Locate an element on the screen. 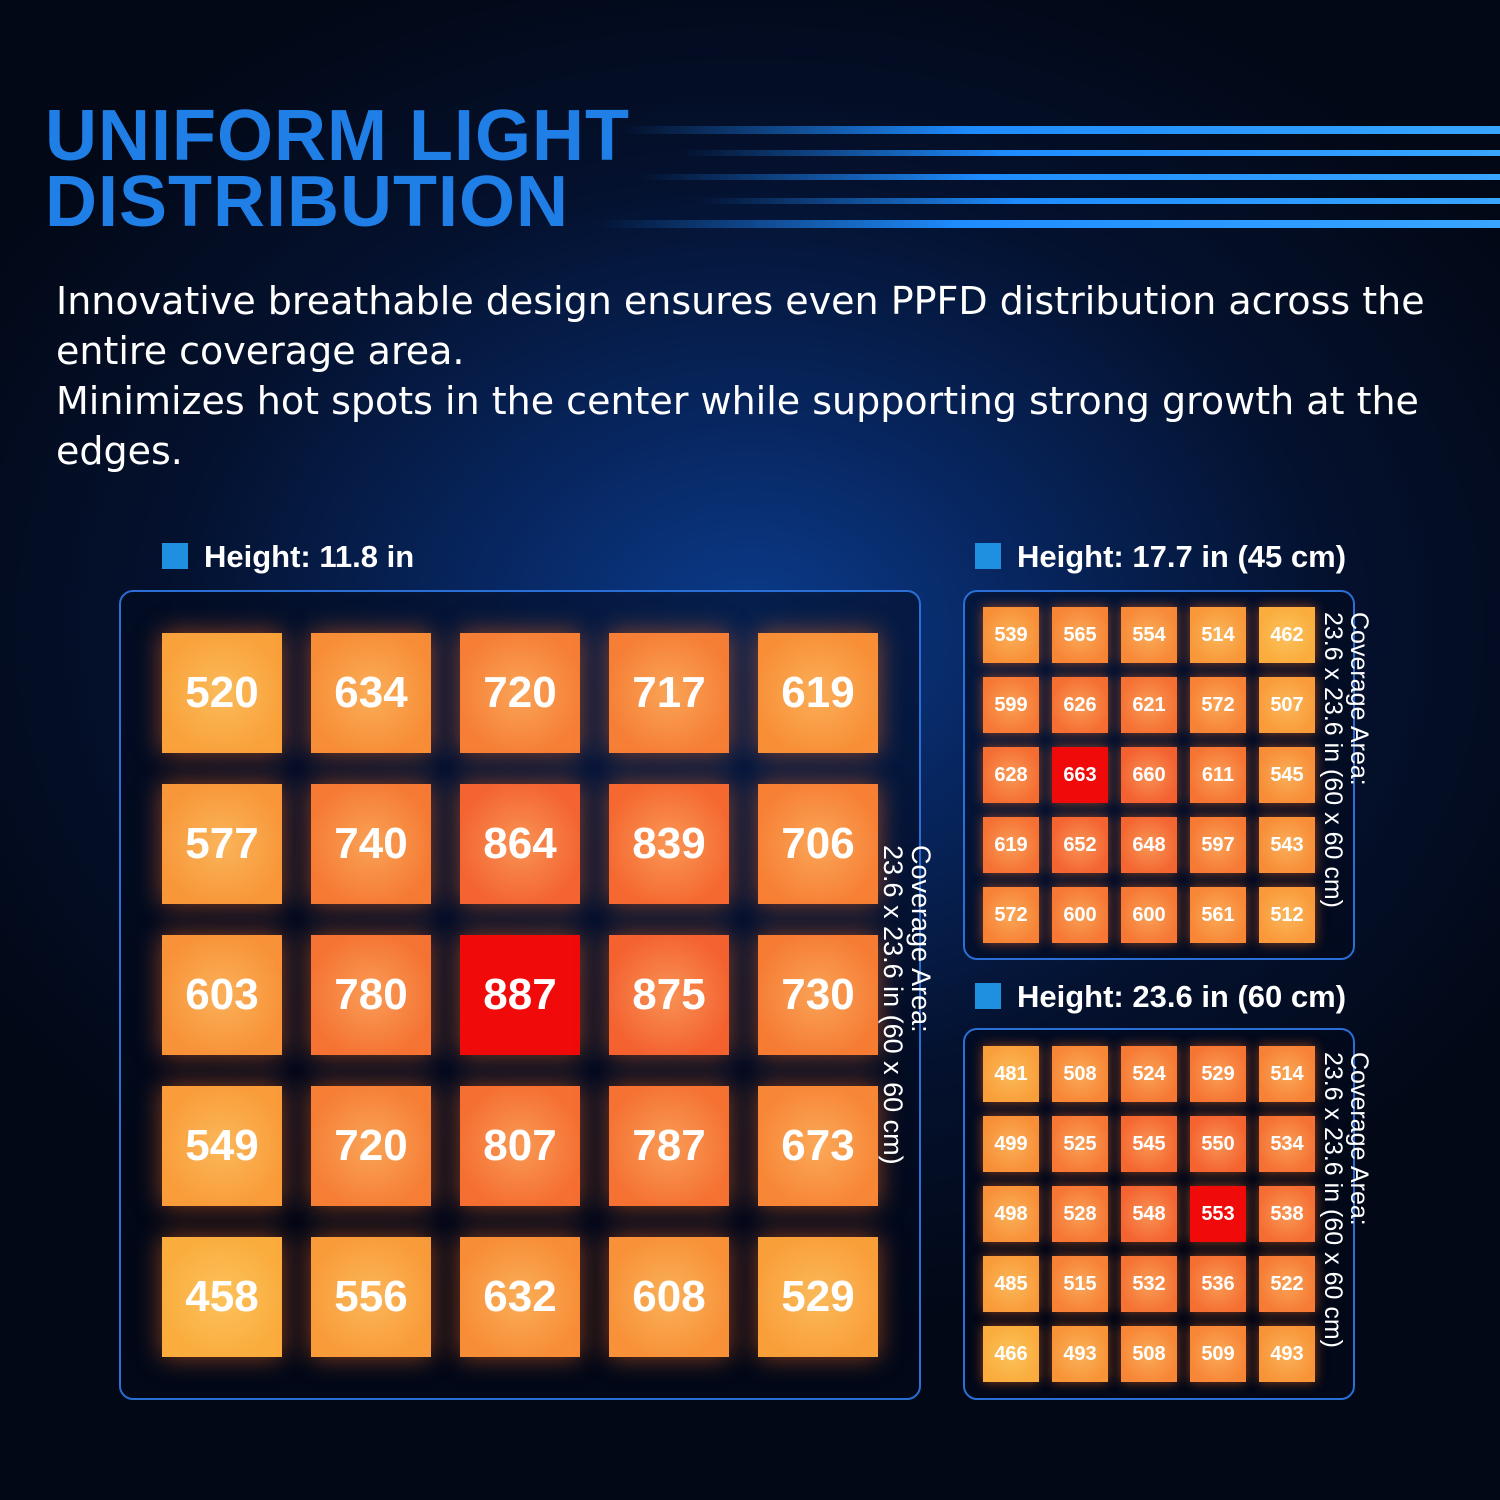 The width and height of the screenshot is (1500, 1500). panel-label: Height: 23.6 in (60 cm) is located at coordinates (1182, 996).